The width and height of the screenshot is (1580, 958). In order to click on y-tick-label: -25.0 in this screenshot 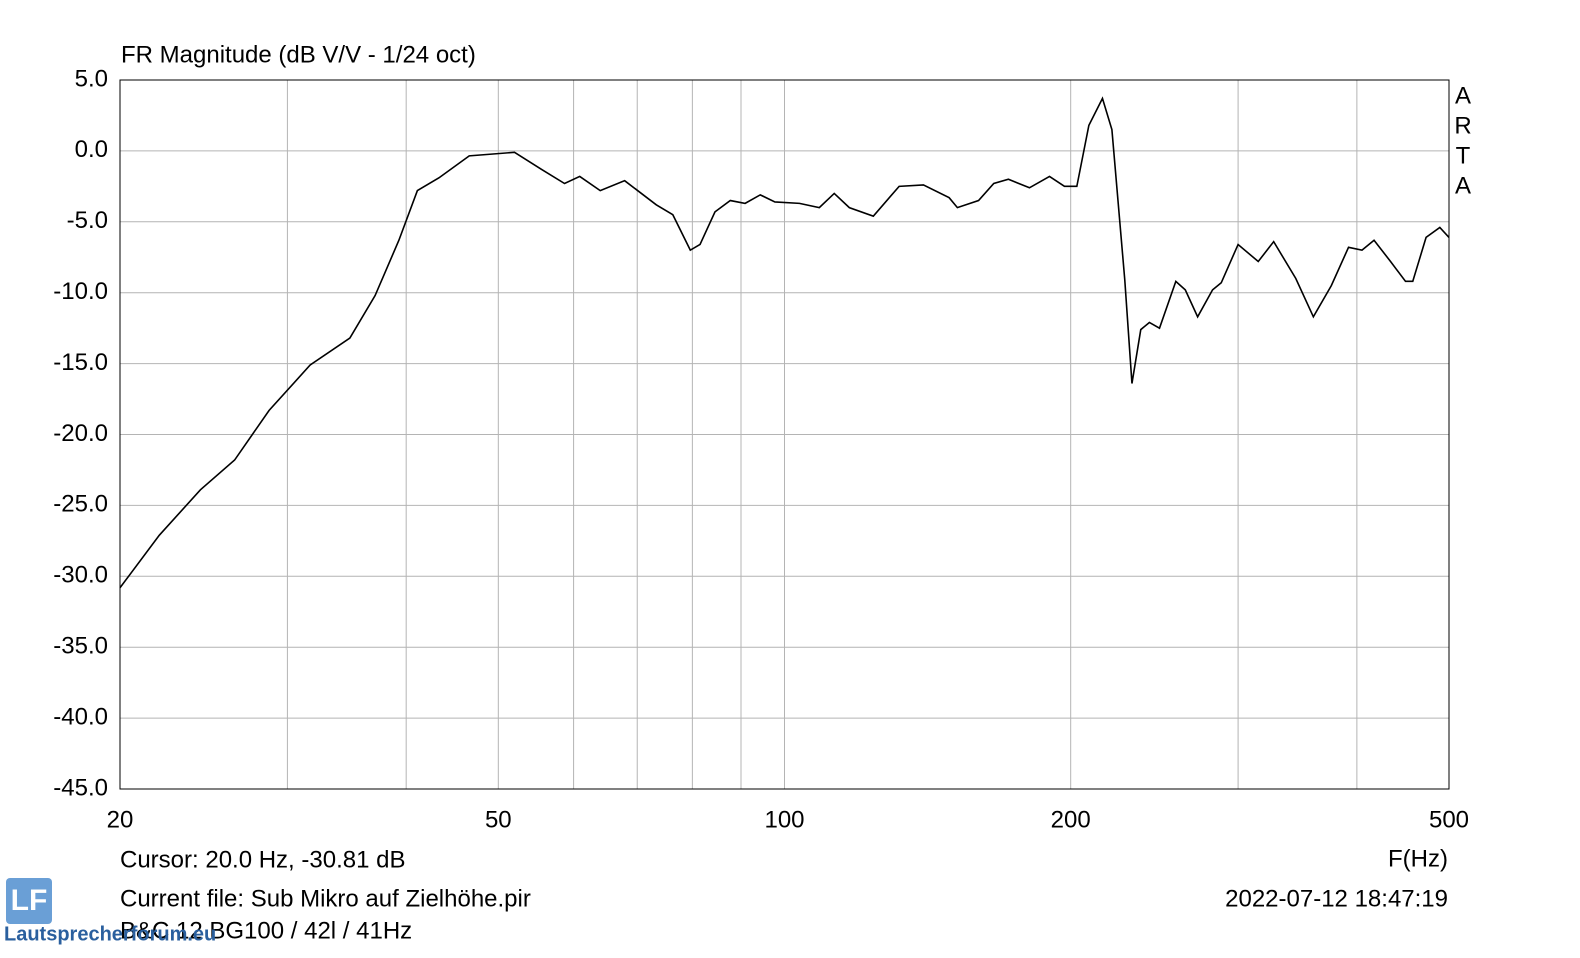, I will do `click(80, 504)`.